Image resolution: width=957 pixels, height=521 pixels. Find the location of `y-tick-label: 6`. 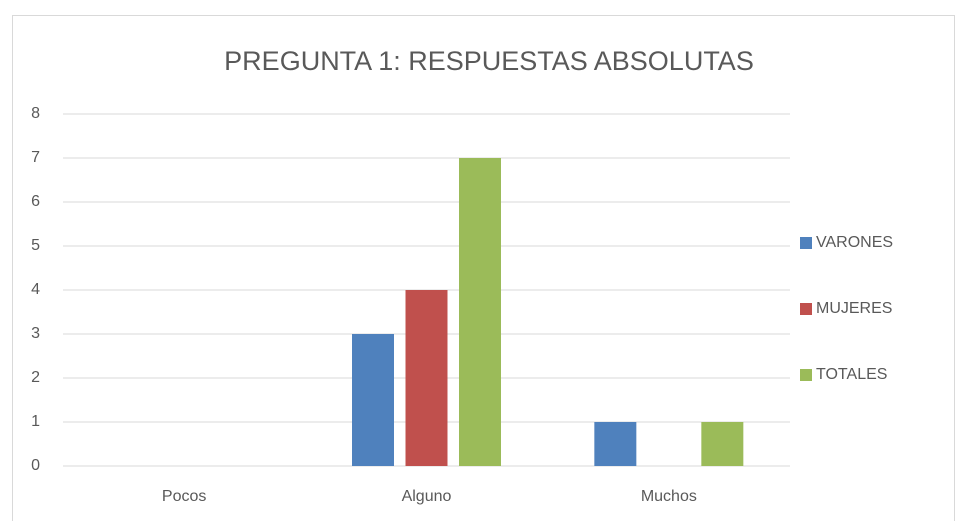

y-tick-label: 6 is located at coordinates (35, 201).